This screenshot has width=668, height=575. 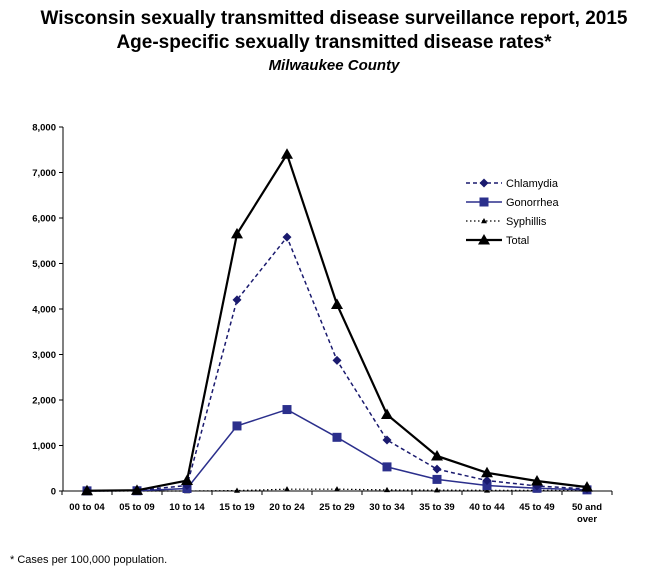 I want to click on x-tick-label: 30 to 34, so click(x=387, y=507).